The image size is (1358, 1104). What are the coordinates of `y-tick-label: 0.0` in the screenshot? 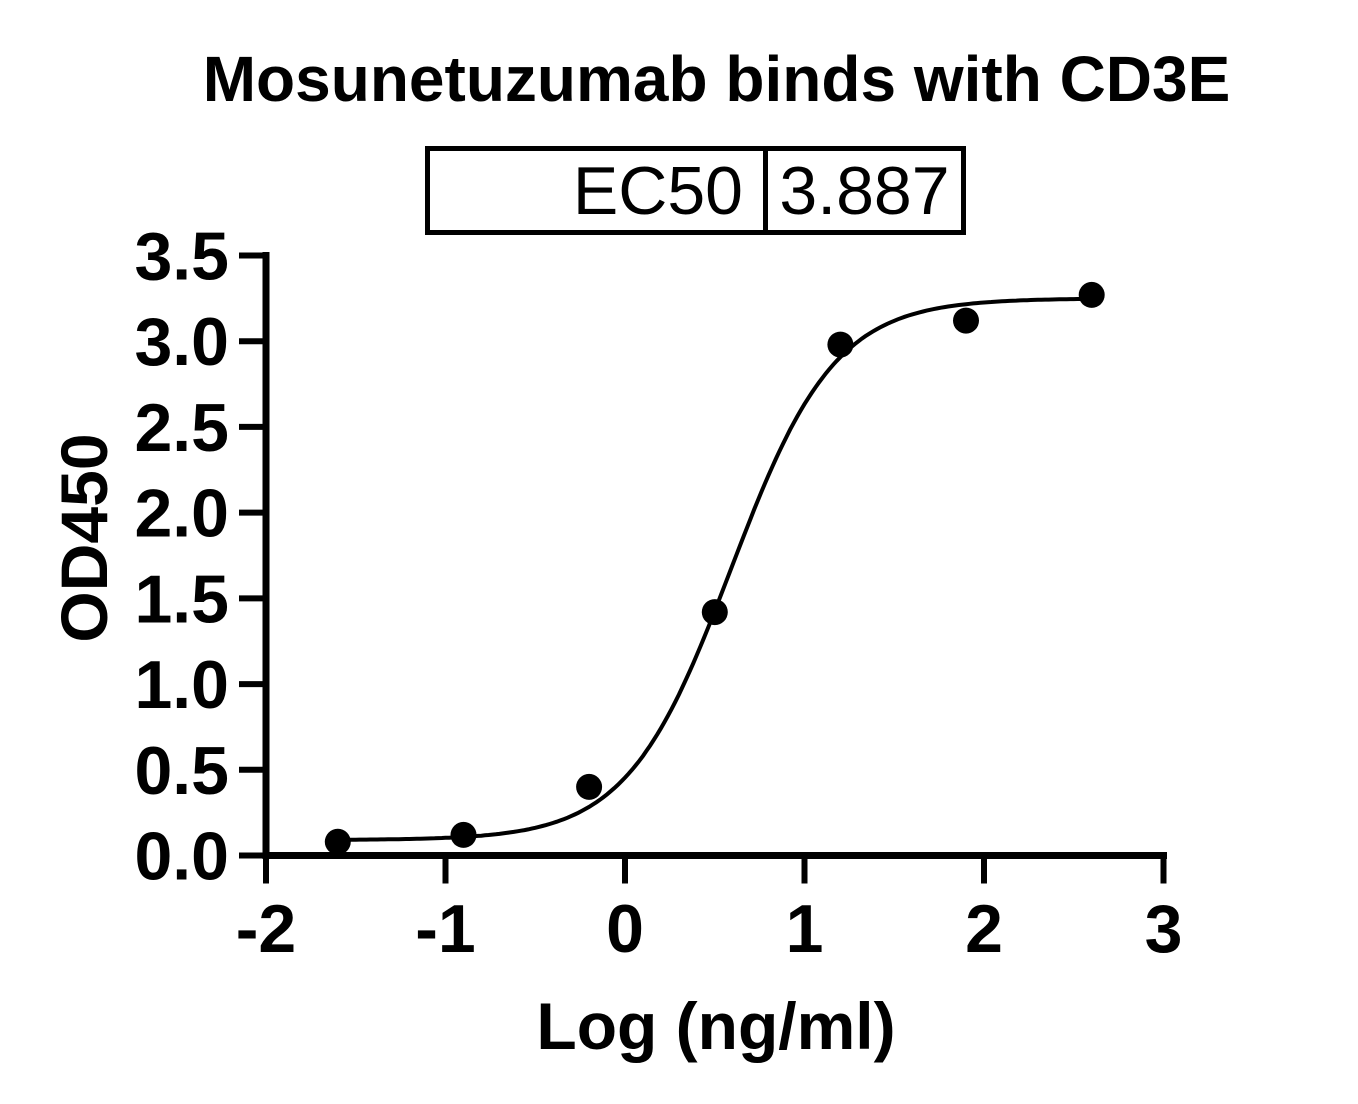 It's located at (181, 857).